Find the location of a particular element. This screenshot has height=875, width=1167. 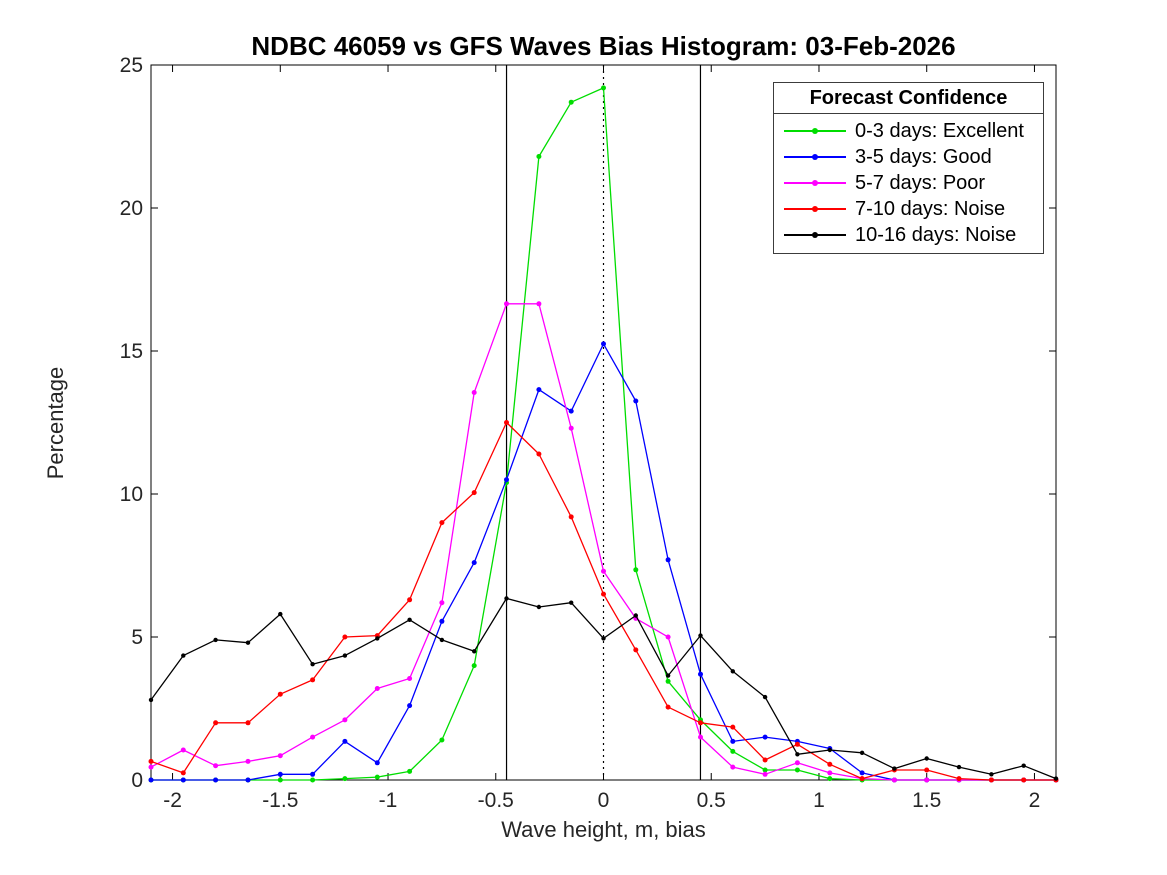

x-tick-label: 2 is located at coordinates (1035, 800).